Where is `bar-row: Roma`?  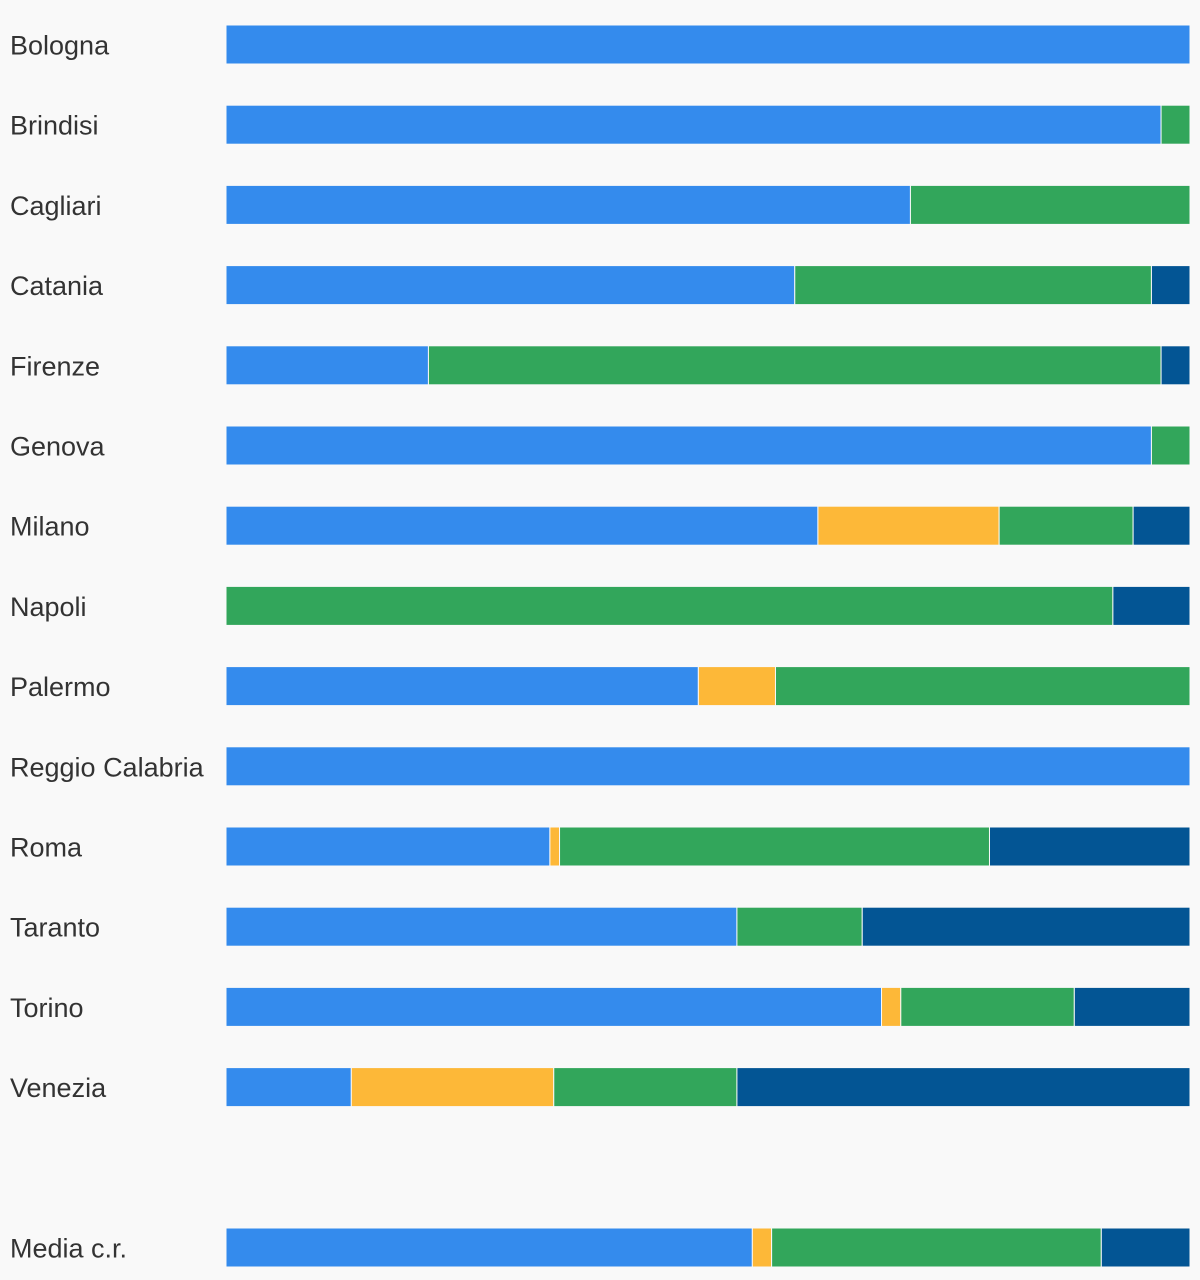
bar-row: Roma is located at coordinates (600, 846).